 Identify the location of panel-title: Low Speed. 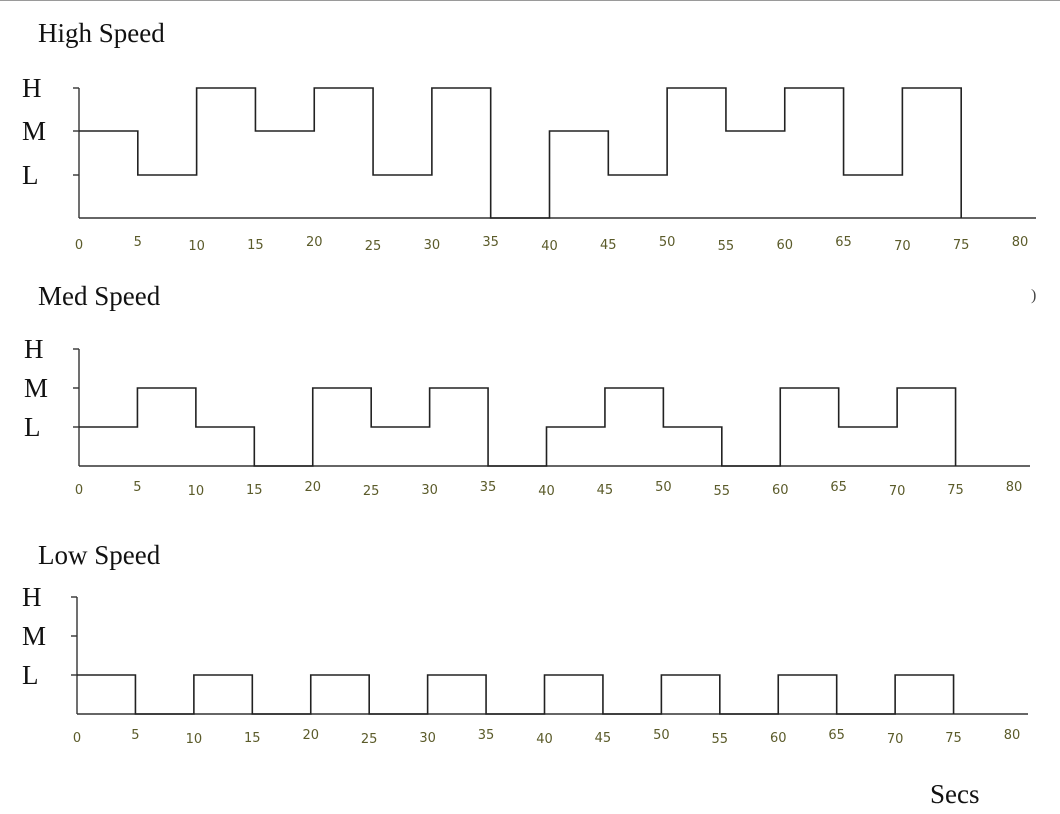
(99, 555).